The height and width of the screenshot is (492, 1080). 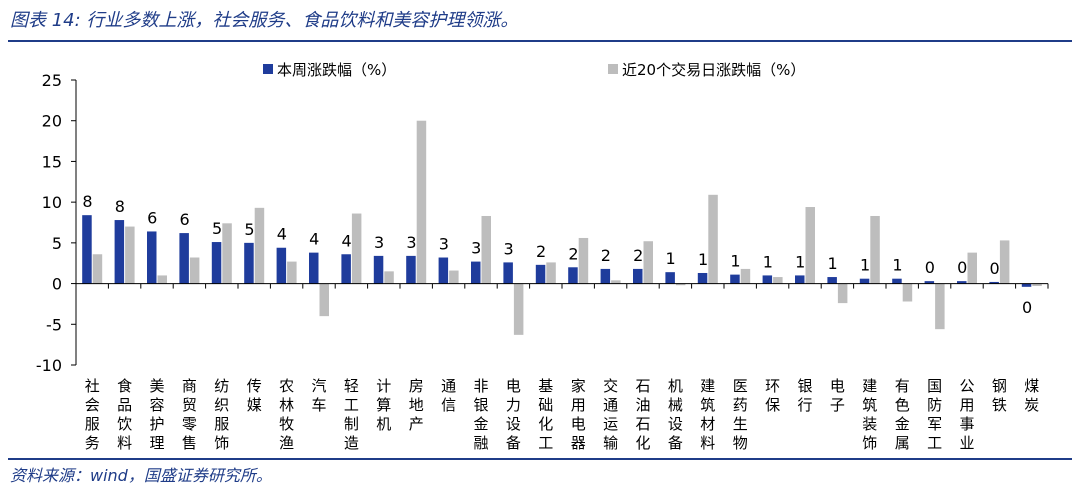 I want to click on category-label: 国防军工, so click(x=934, y=414).